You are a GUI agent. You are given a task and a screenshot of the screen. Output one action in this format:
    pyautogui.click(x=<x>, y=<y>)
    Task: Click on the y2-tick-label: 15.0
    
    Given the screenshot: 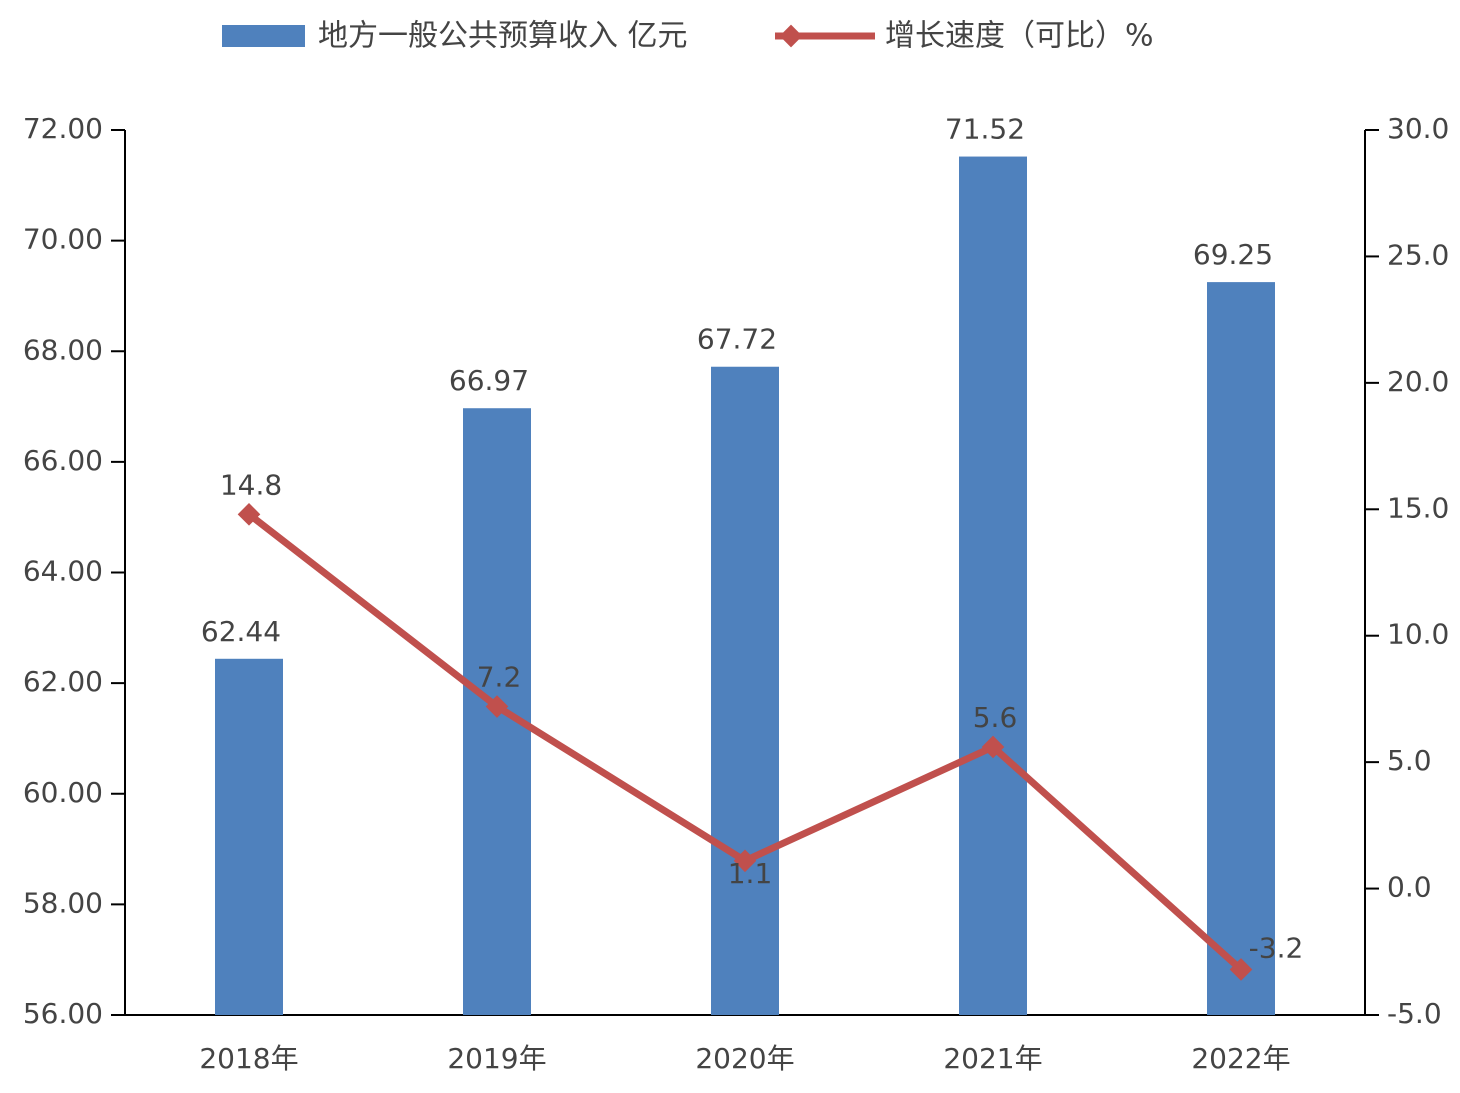 What is the action you would take?
    pyautogui.click(x=1418, y=507)
    